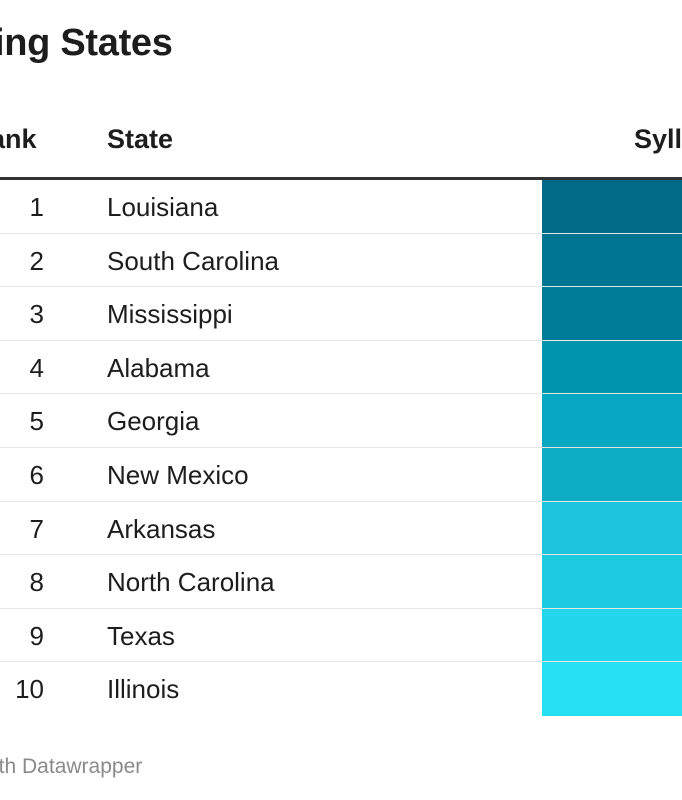 The height and width of the screenshot is (800, 682). Describe the element at coordinates (341, 367) in the screenshot. I see `table-row: 4 Alabama` at that location.